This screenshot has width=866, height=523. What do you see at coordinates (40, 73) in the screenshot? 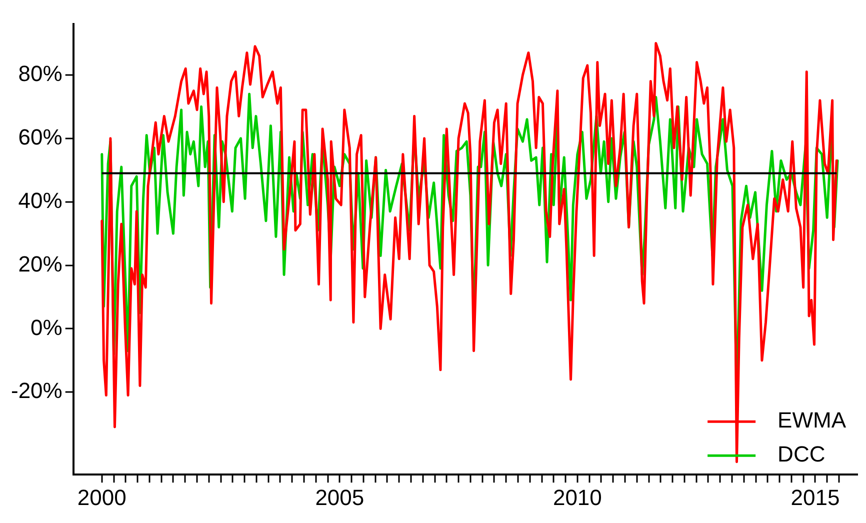
I see `y-tick-label: 80%` at bounding box center [40, 73].